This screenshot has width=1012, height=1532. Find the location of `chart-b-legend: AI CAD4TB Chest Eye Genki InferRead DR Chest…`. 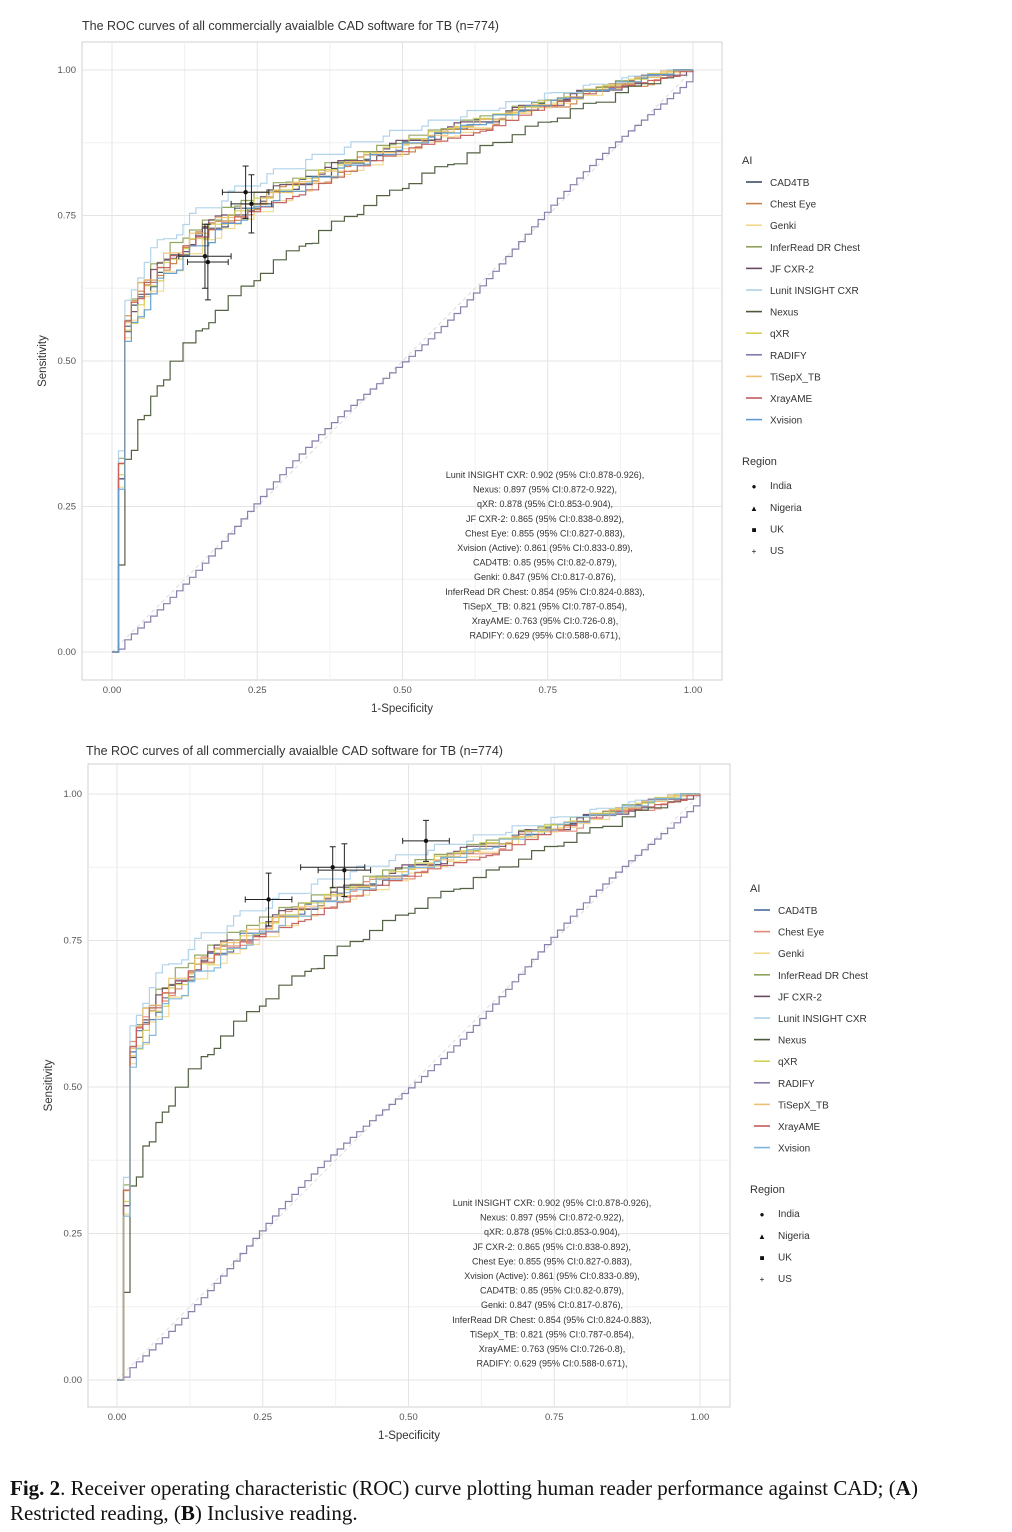

chart-b-legend: AI CAD4TB Chest Eye Genki InferRead DR Chest… is located at coordinates (809, 1084).